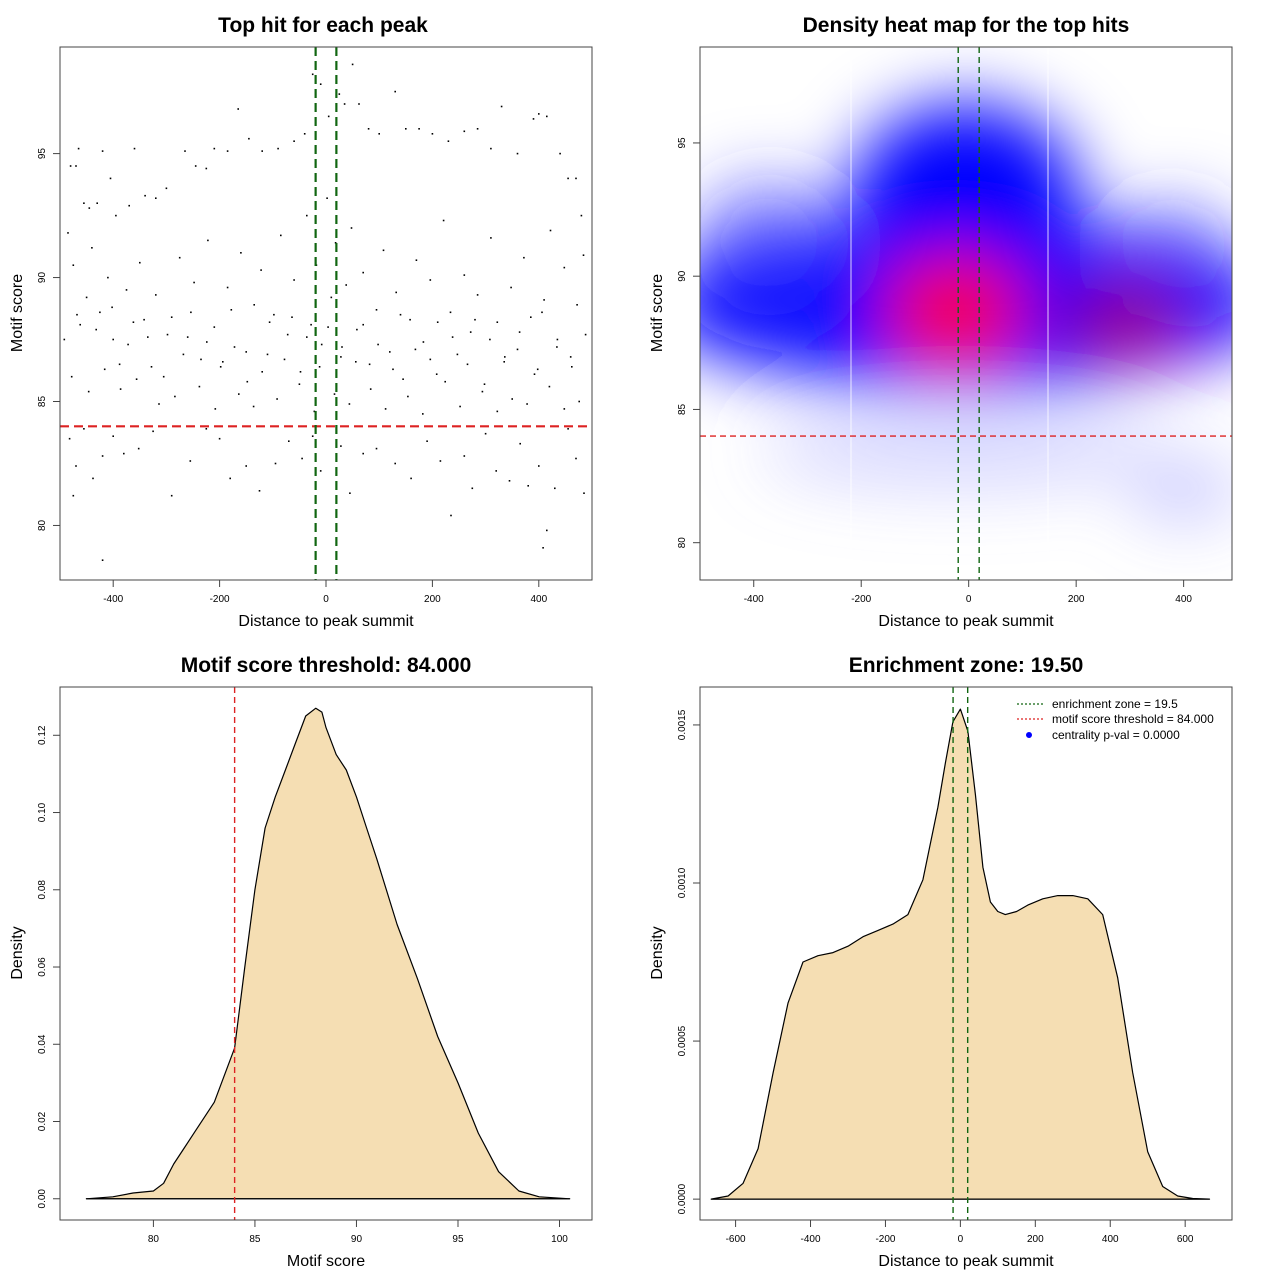  I want to click on score-density-y-tick-label: 0.00, so click(42, 1199).